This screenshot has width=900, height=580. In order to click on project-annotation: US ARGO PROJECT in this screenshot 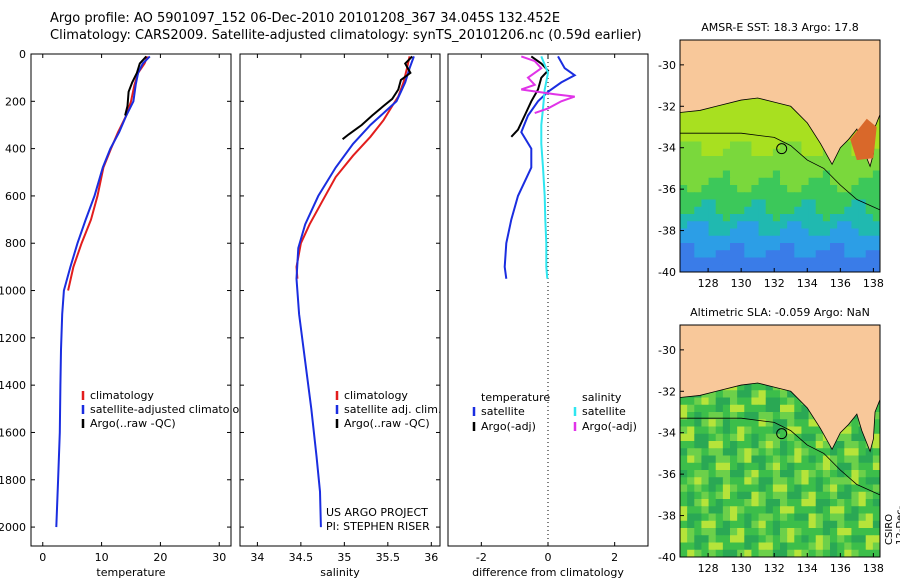, I will do `click(377, 512)`.